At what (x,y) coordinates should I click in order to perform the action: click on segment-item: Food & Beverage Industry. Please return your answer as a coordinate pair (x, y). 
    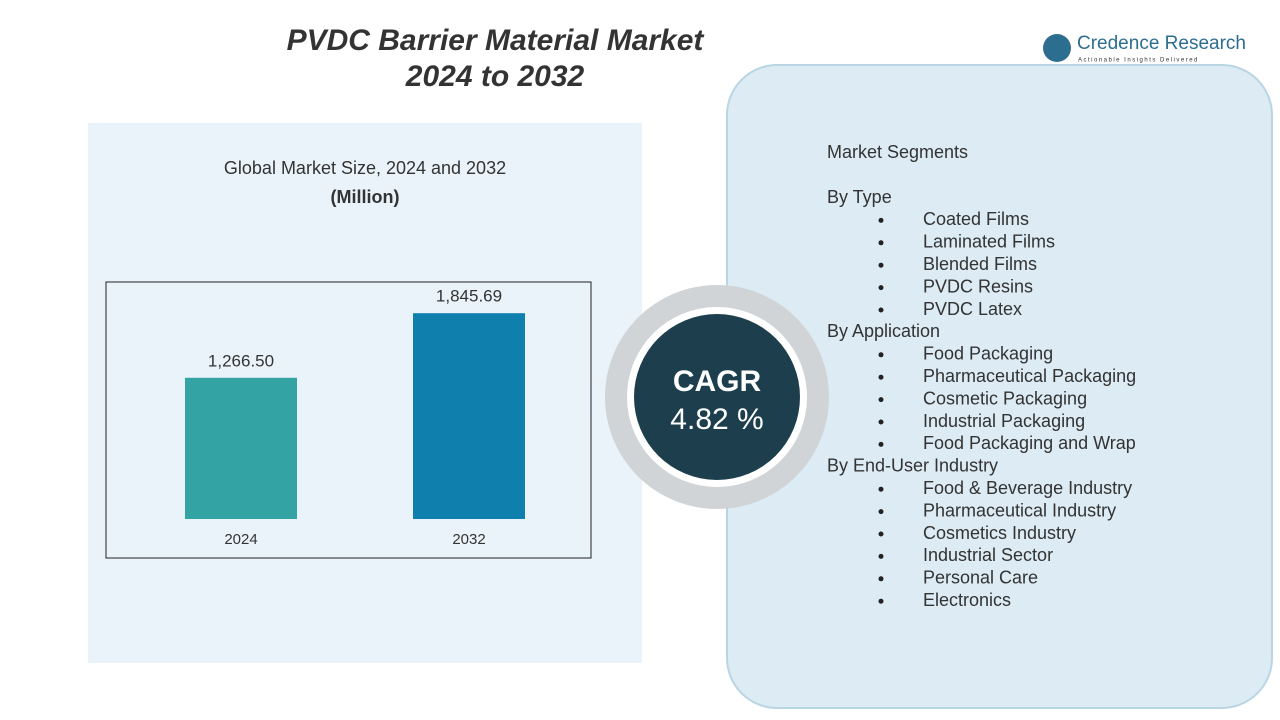
    Looking at the image, I should click on (1027, 488).